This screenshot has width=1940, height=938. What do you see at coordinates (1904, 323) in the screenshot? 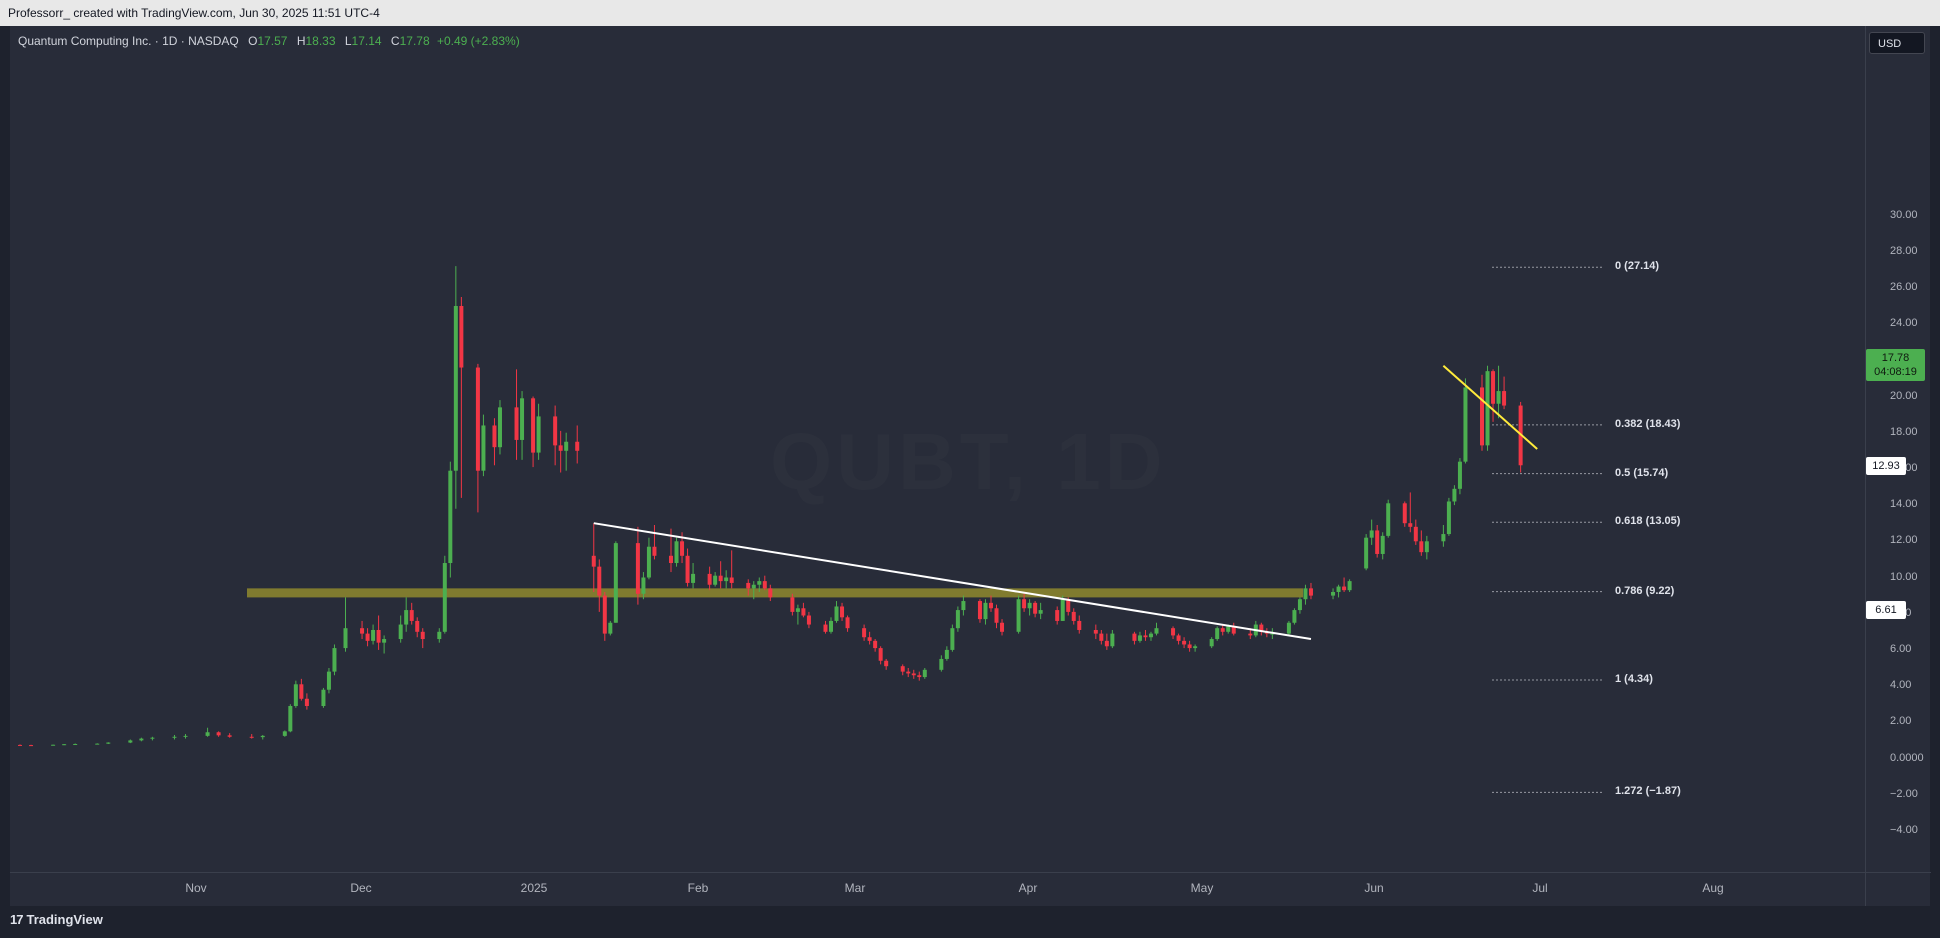
I see `price-axis-label: 24.00` at bounding box center [1904, 323].